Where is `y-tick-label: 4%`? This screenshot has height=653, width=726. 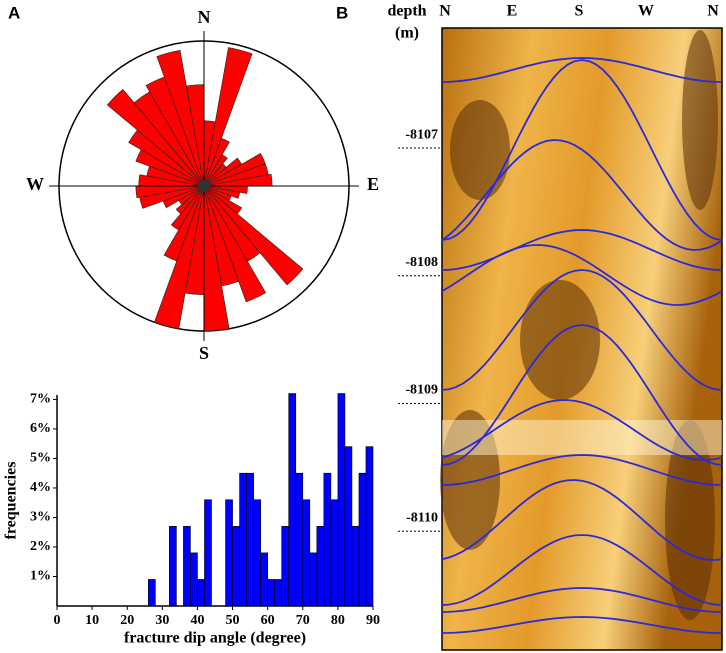
y-tick-label: 4% is located at coordinates (40, 487).